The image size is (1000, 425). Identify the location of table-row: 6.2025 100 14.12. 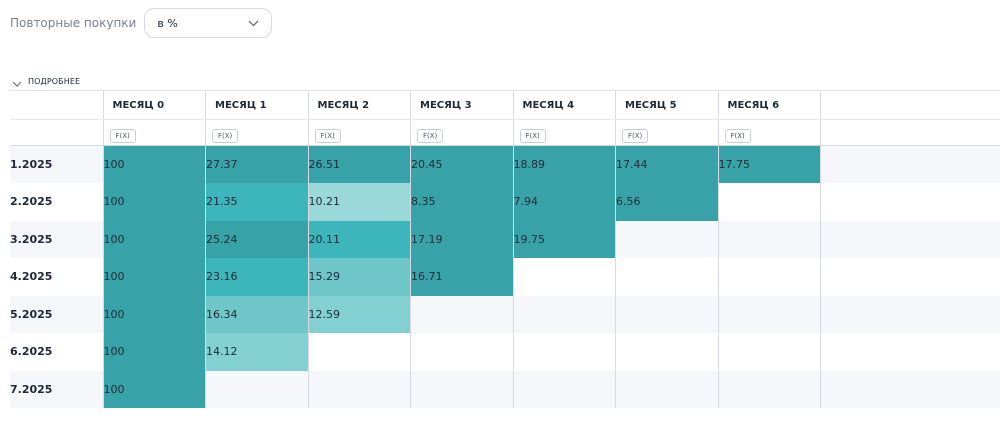
(505, 352).